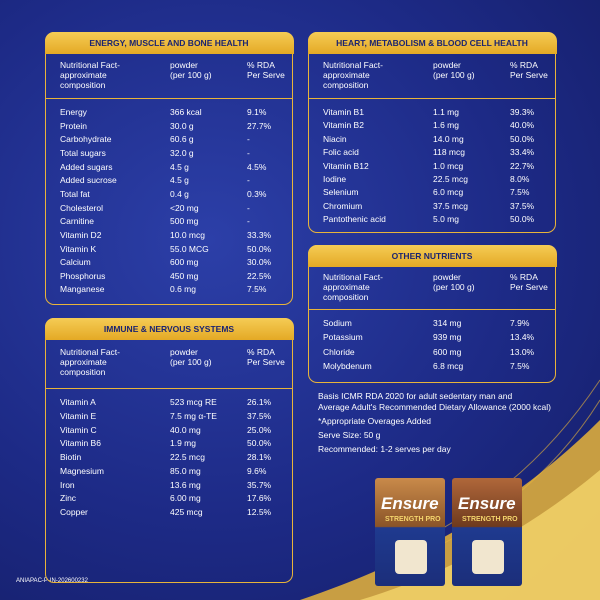  What do you see at coordinates (347, 365) in the screenshot?
I see `nutrient: Molybdenum` at bounding box center [347, 365].